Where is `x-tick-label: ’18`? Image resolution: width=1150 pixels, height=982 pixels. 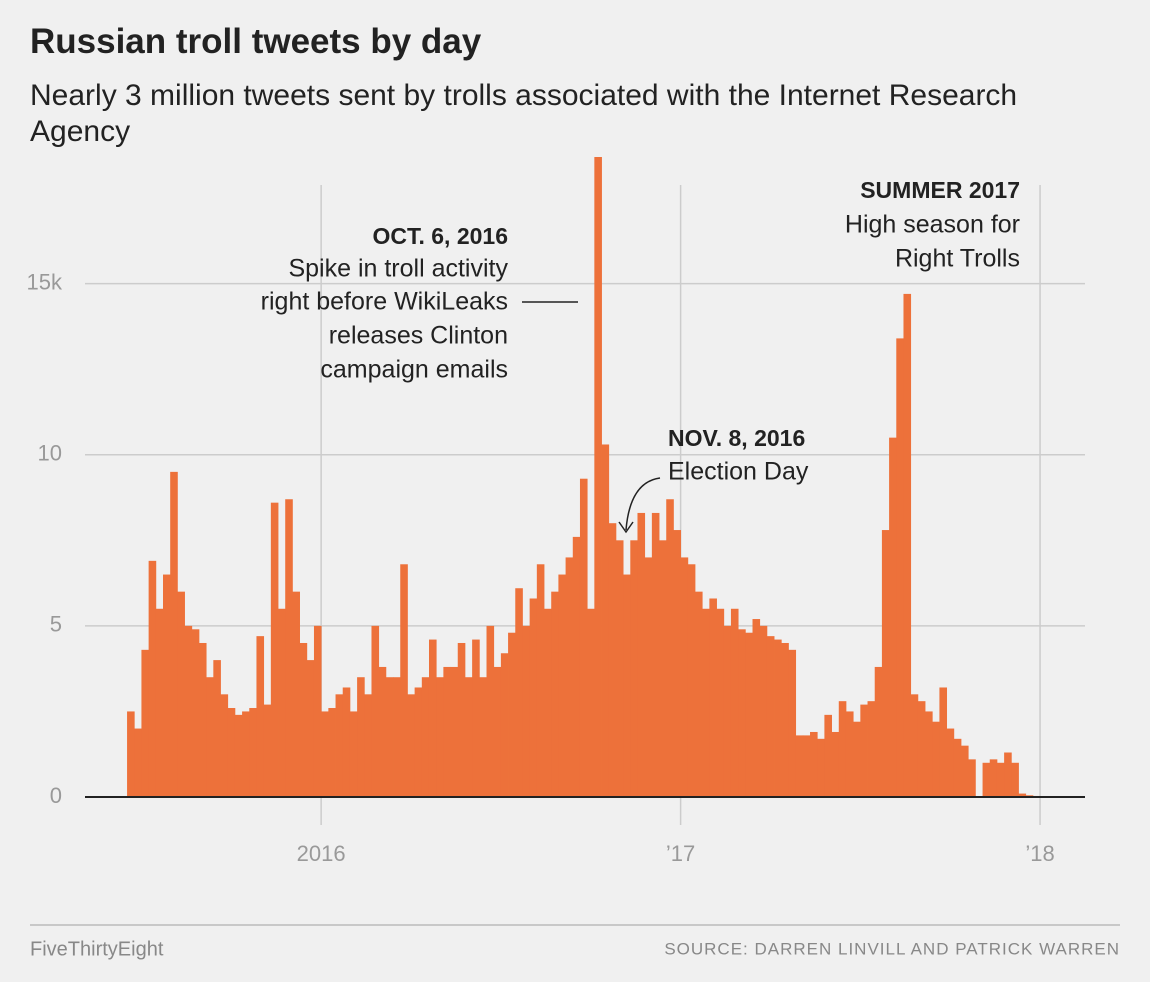
x-tick-label: ’18 is located at coordinates (1039, 853).